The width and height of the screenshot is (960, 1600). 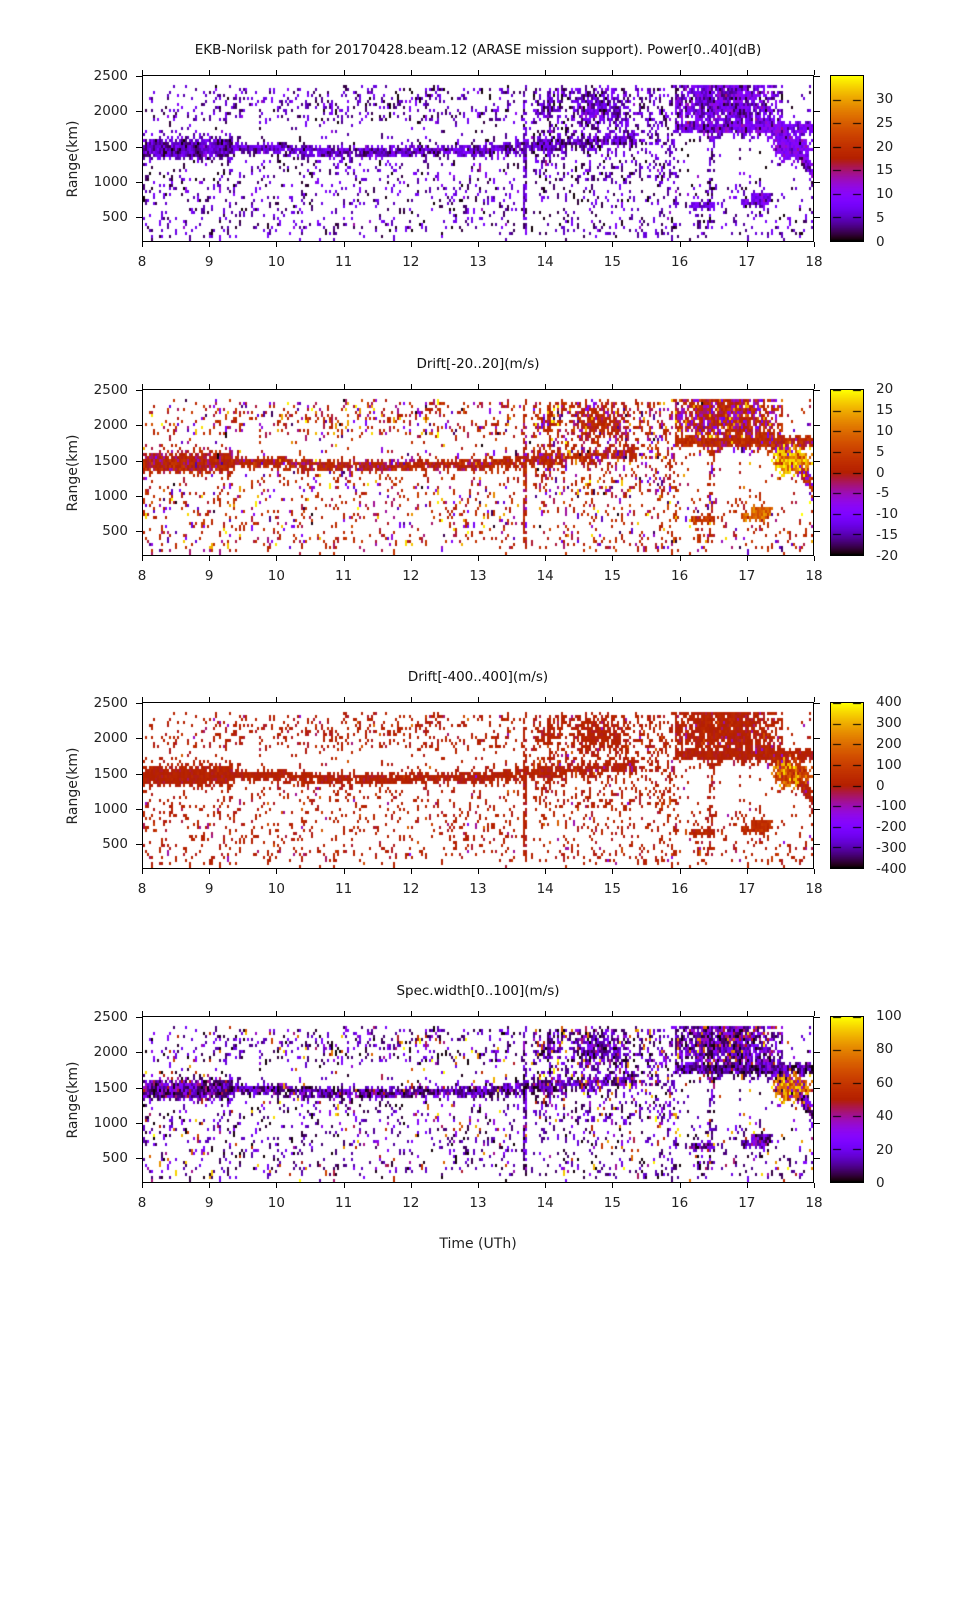 I want to click on cb-tick-label: 300, so click(x=889, y=722).